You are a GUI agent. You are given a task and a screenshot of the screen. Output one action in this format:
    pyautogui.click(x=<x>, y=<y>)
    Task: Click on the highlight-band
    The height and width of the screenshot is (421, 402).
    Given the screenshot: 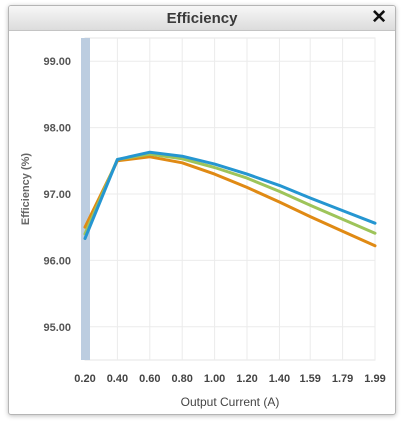 What is the action you would take?
    pyautogui.click(x=85, y=199)
    